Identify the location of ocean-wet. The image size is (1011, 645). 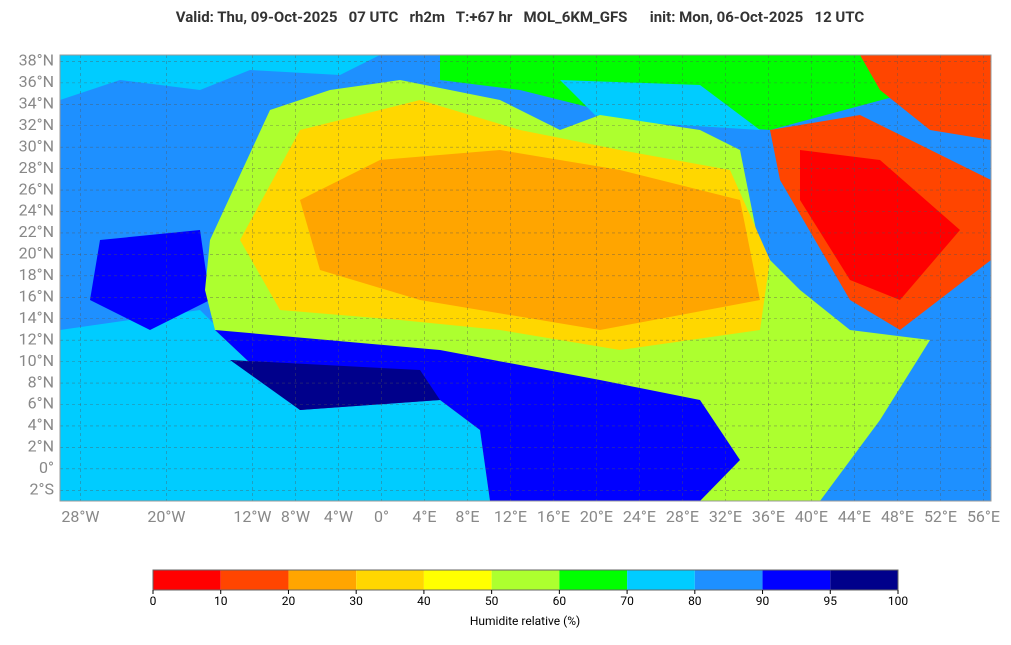
(150, 280).